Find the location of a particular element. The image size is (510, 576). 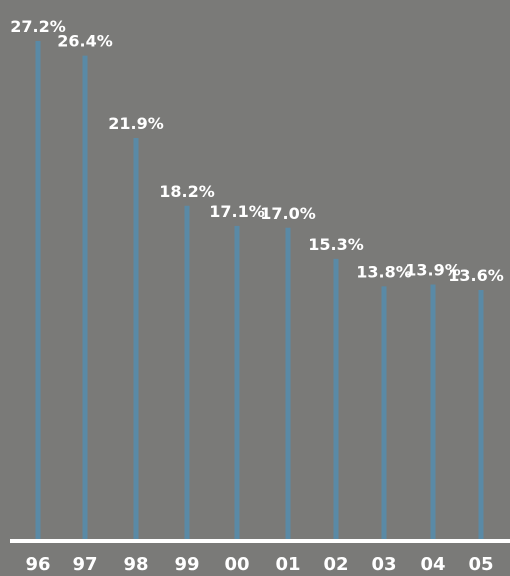

x-tick-label-98: 98 is located at coordinates (135, 564).